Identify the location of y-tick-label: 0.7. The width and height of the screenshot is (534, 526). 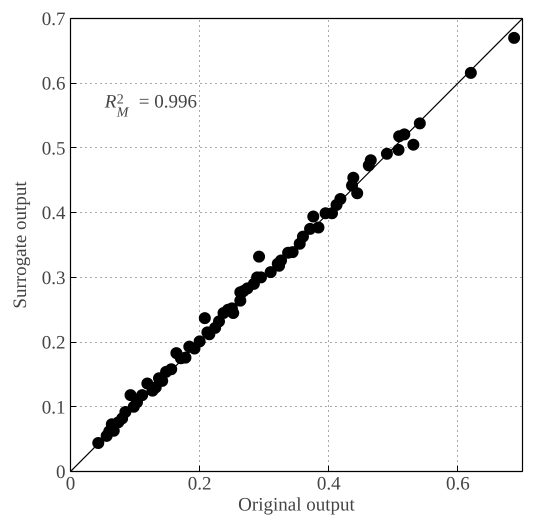
(54, 19).